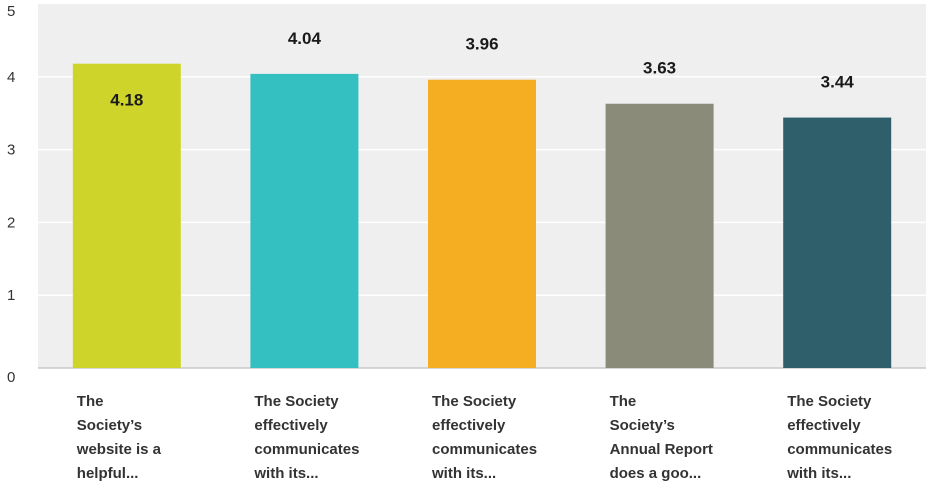  What do you see at coordinates (119, 449) in the screenshot?
I see `x-category-label: website is a` at bounding box center [119, 449].